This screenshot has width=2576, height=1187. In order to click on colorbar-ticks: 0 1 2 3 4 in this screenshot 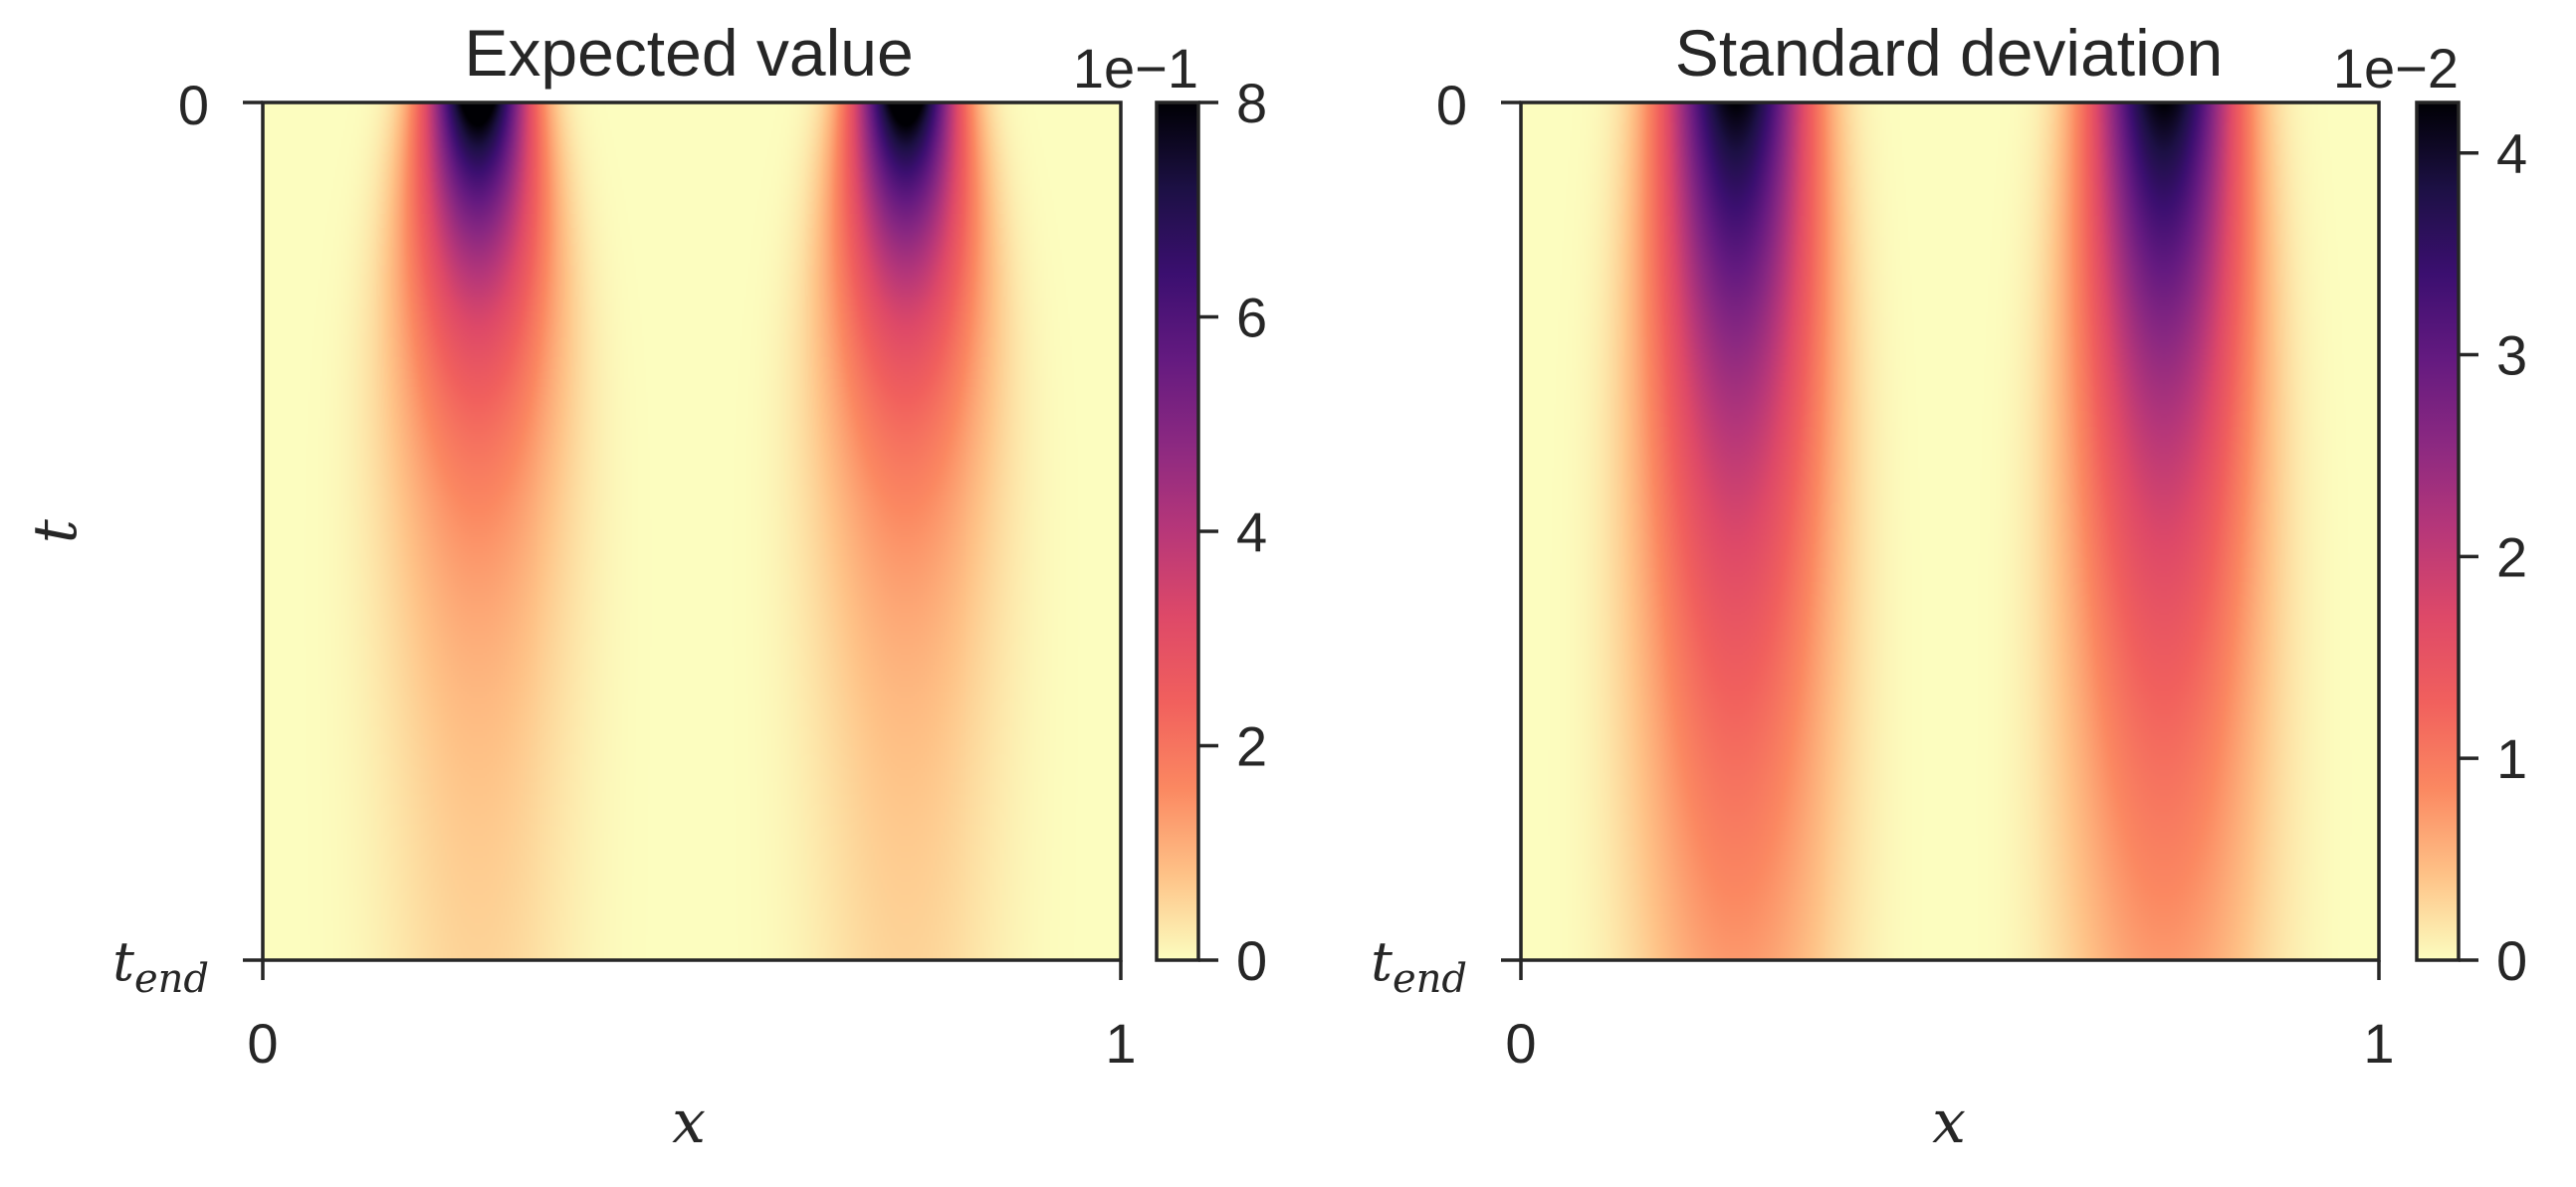, I will do `click(2493, 557)`.